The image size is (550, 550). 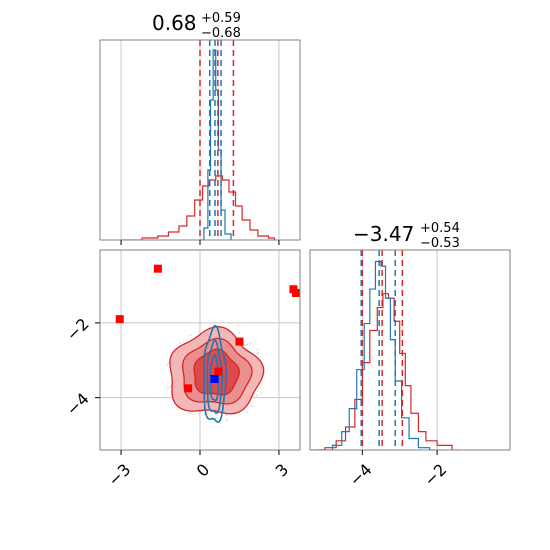 What do you see at coordinates (78, 404) in the screenshot?
I see `y-tick-label: −4` at bounding box center [78, 404].